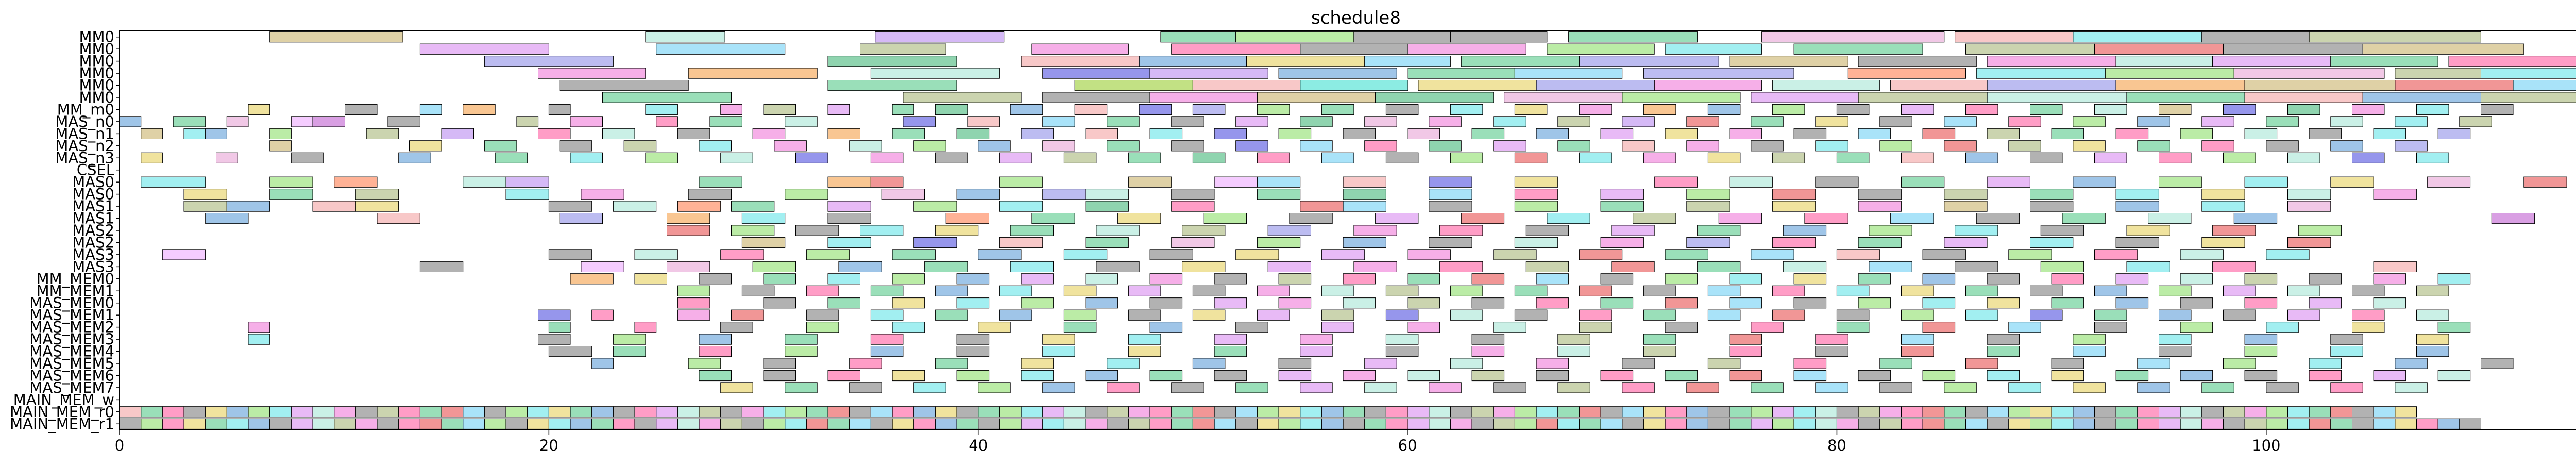 The width and height of the screenshot is (2576, 464). I want to click on y-tick-label: MM_m0, so click(85, 109).